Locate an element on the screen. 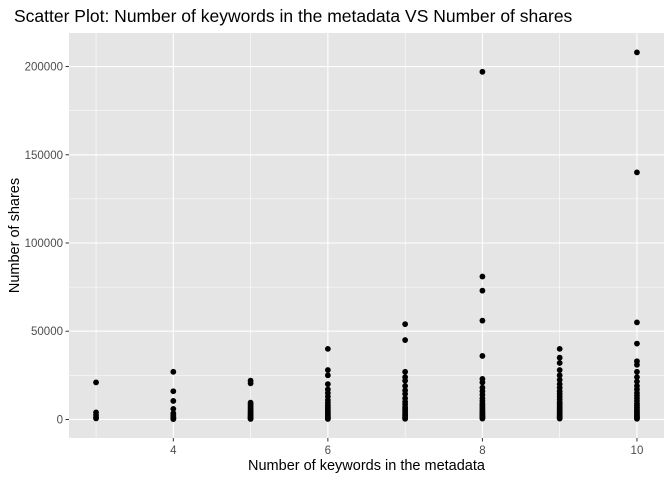 This screenshot has width=672, height=480. x-tick-label: 10 is located at coordinates (637, 451).